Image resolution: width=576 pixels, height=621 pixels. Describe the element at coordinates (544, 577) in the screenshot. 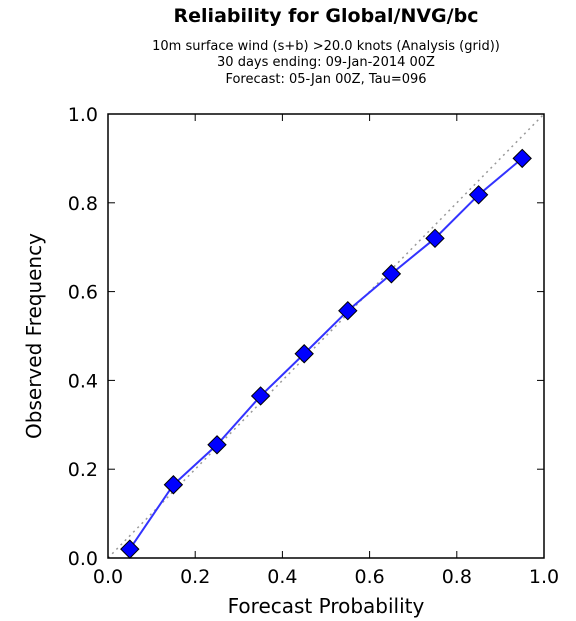

I see `x-tick-label: 1.0` at that location.